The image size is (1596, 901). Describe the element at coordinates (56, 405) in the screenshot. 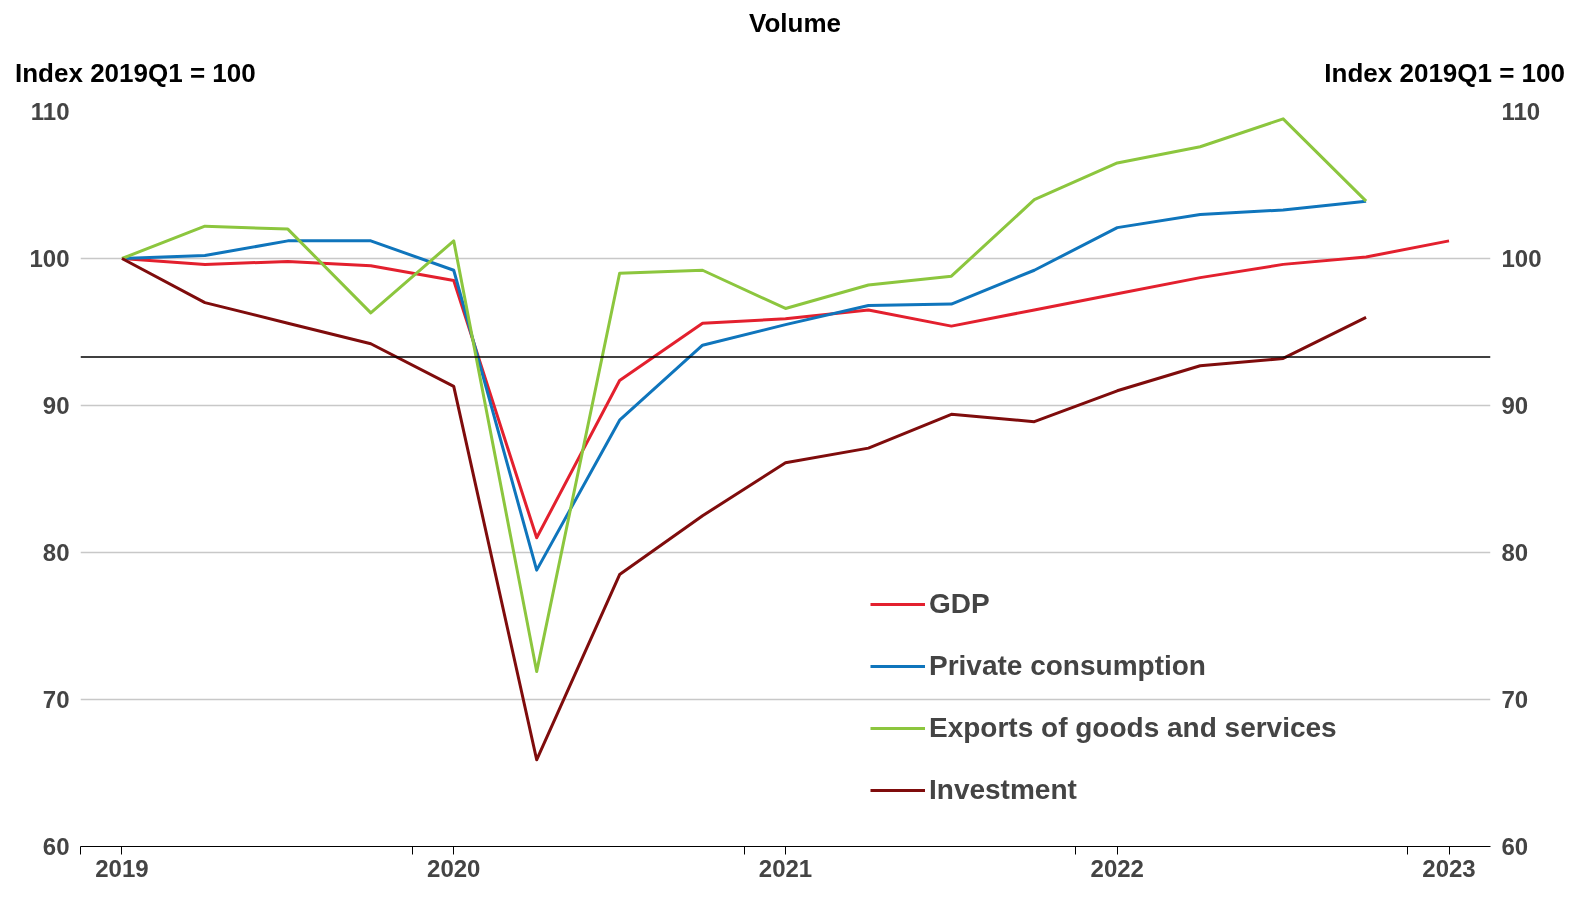

I see `y-tick-label: 90` at that location.